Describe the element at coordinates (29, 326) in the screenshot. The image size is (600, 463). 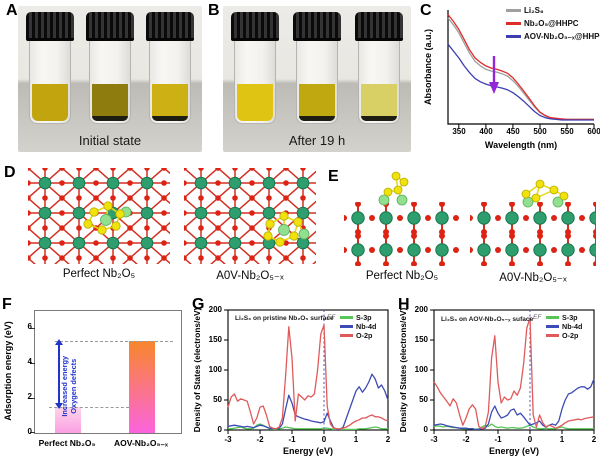
I see `y-tick: 6` at that location.